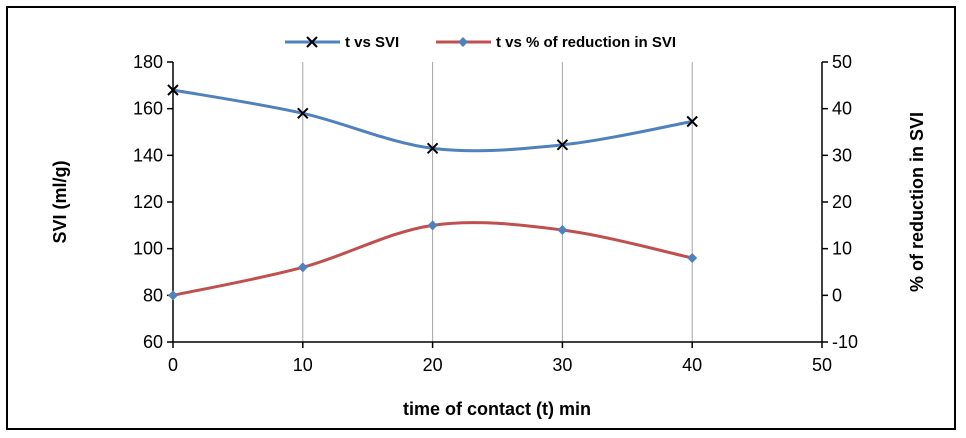 Image resolution: width=966 pixels, height=438 pixels. What do you see at coordinates (463, 42) in the screenshot?
I see `legend-marker-diamond` at bounding box center [463, 42].